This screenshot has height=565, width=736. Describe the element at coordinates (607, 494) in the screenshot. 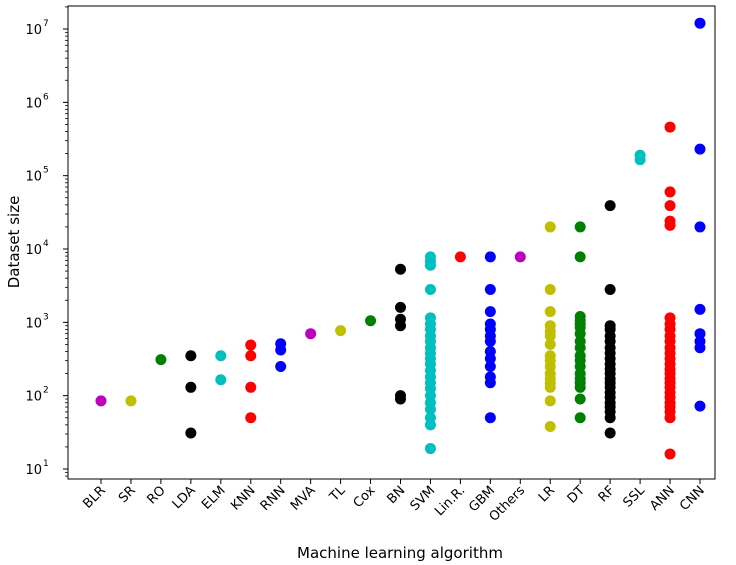

I see `x-tick-label: RF` at that location.